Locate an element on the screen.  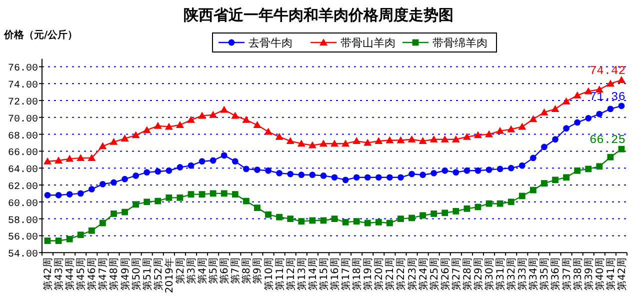
x-tick-label: 第36周 is located at coordinates (556, 274).